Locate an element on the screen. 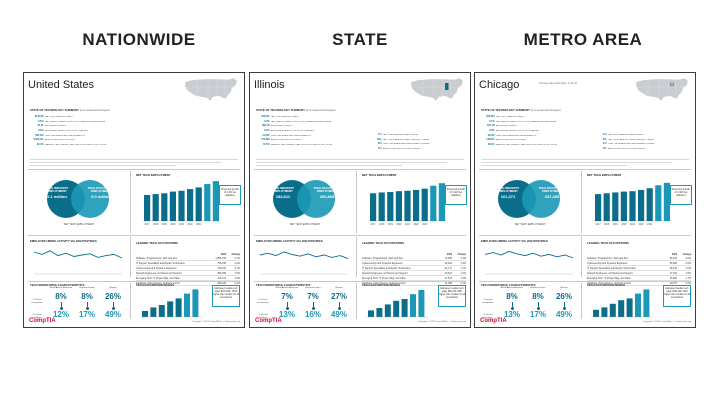 This screenshot has width=720, height=405. wages-title: TECH OCCUPATION WAGES is located at coordinates (155, 285).